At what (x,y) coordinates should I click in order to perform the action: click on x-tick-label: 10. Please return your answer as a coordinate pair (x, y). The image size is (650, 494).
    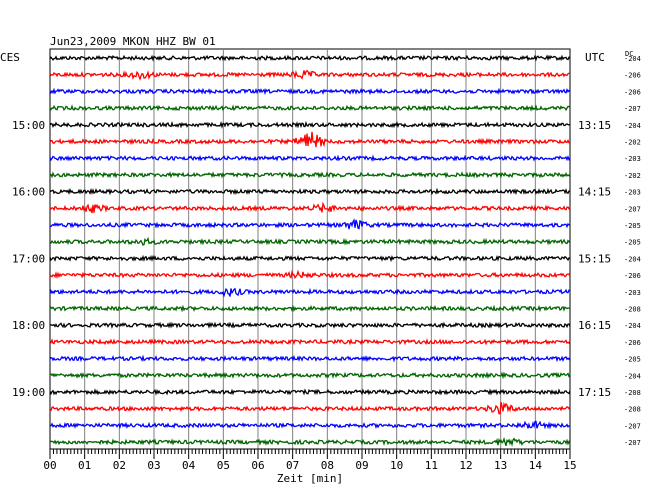
    Looking at the image, I should click on (396, 465).